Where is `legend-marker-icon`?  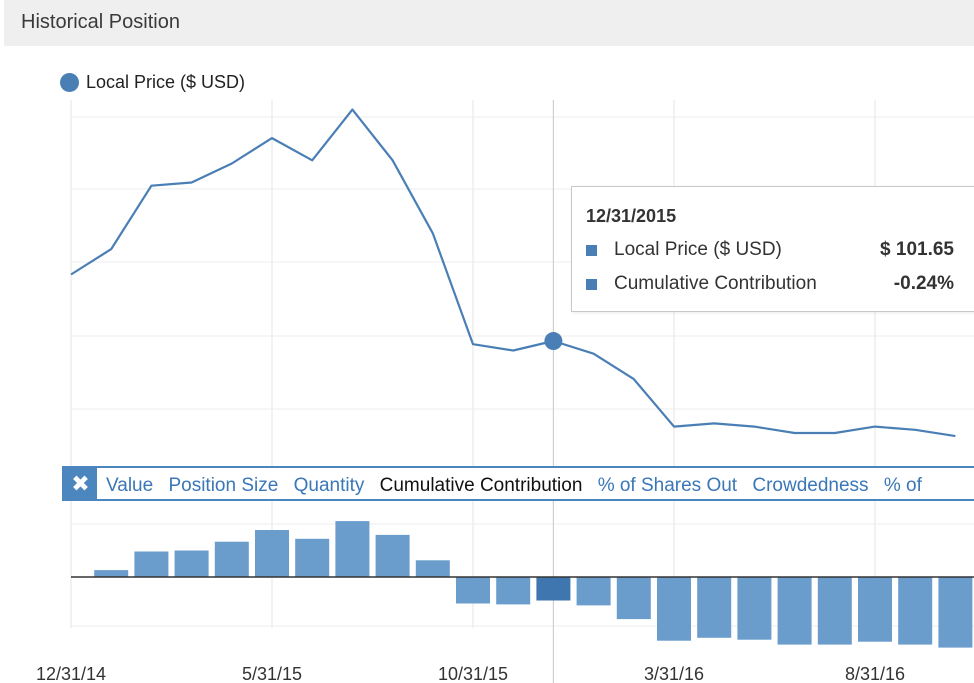 legend-marker-icon is located at coordinates (69, 82).